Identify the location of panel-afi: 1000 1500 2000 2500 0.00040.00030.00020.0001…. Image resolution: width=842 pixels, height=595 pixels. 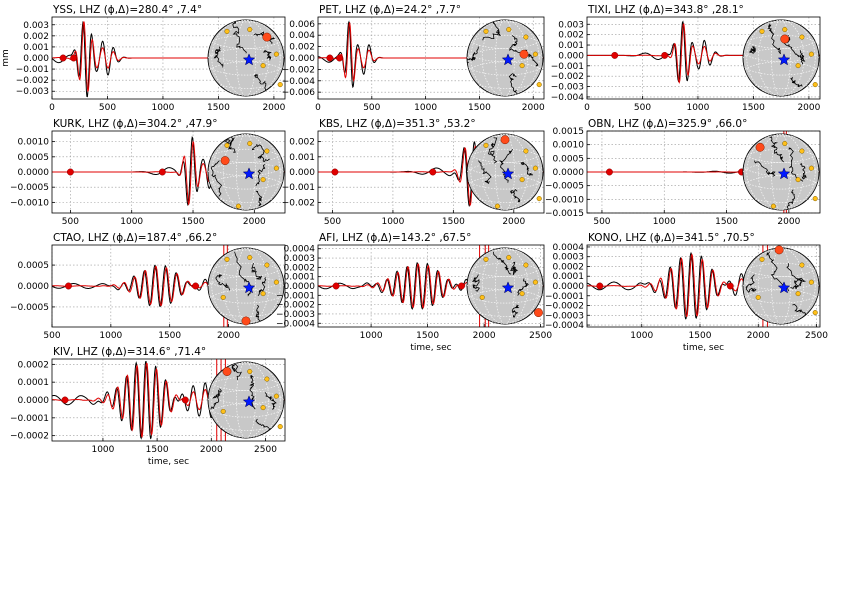
(414, 292).